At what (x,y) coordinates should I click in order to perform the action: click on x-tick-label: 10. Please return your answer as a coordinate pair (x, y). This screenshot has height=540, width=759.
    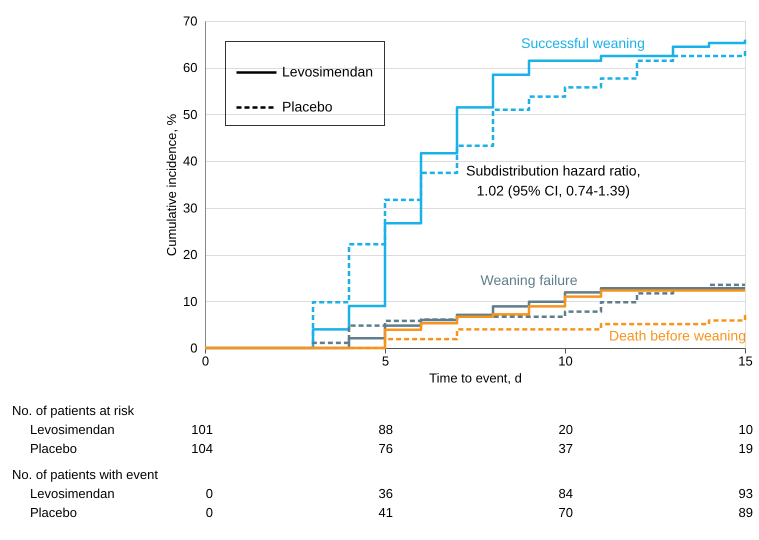
    Looking at the image, I should click on (565, 361).